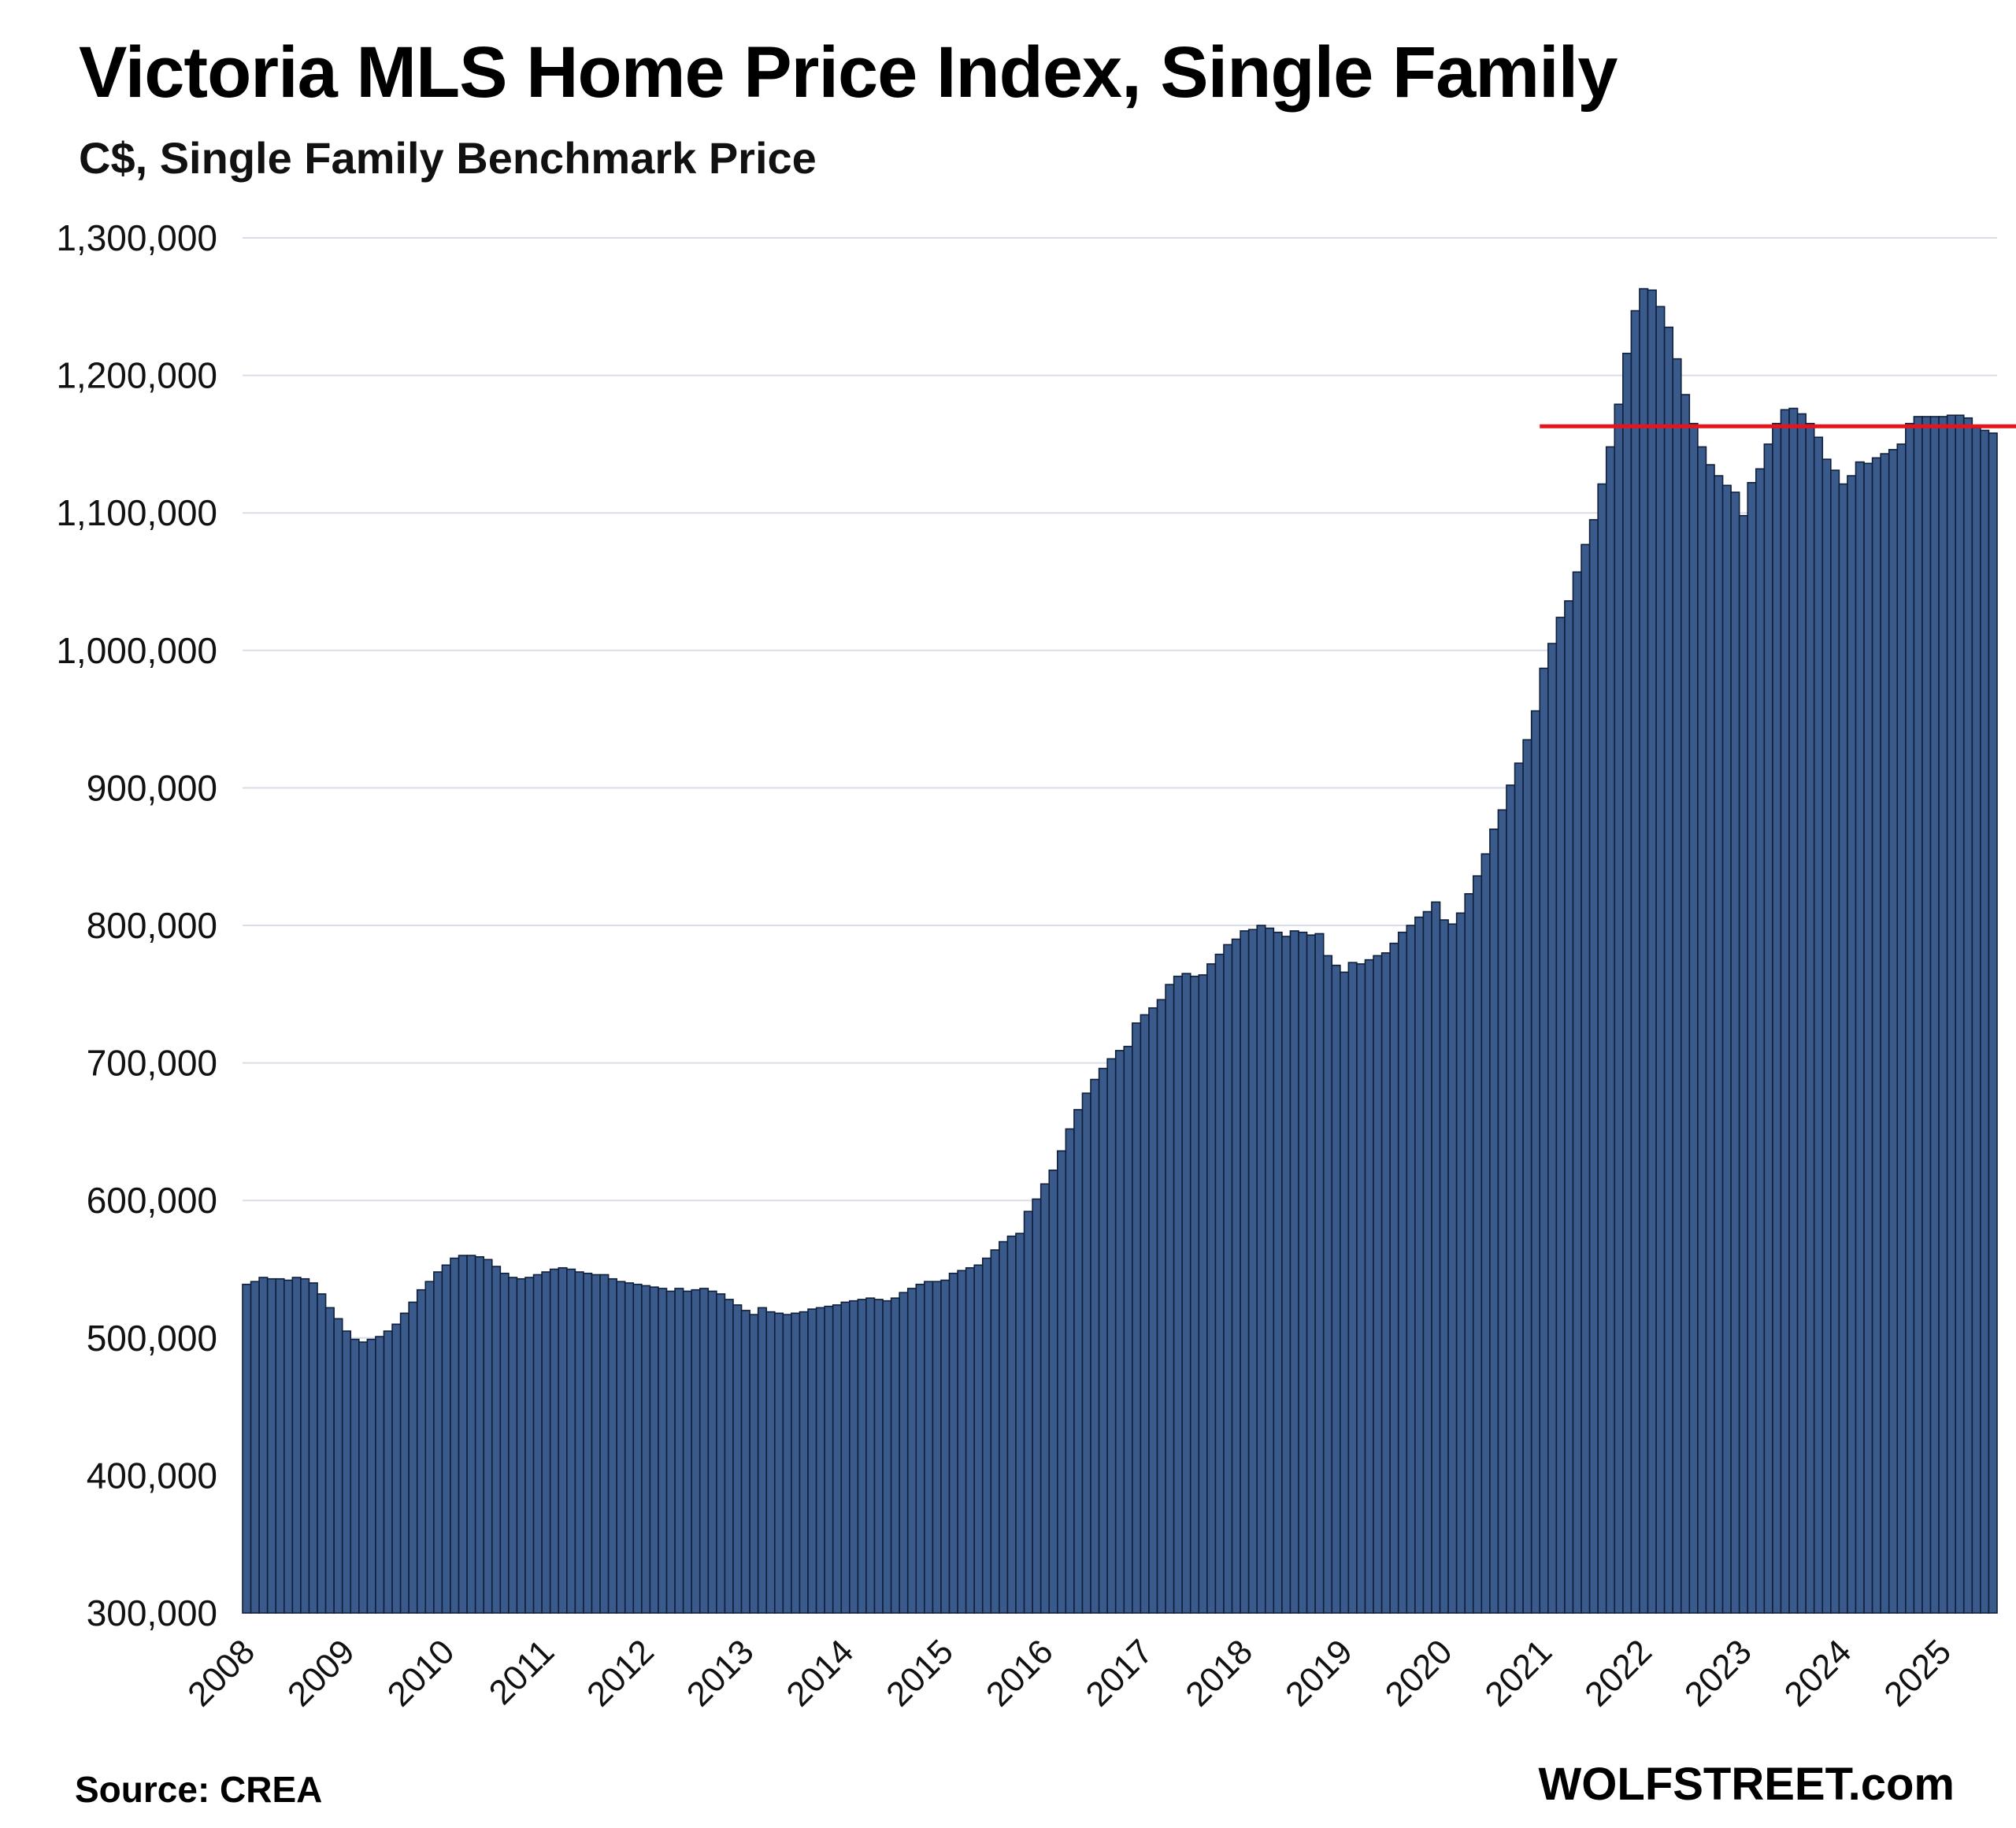 This screenshot has height=1828, width=2016. Describe the element at coordinates (152, 1200) in the screenshot. I see `y-tick-label: 600,000` at that location.